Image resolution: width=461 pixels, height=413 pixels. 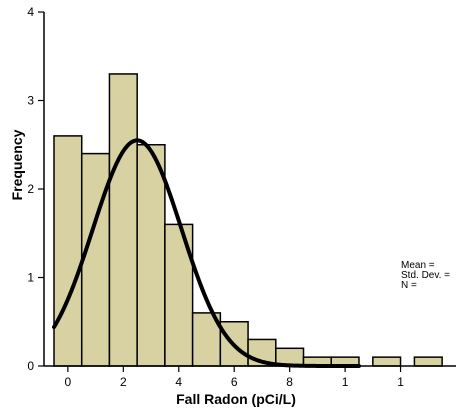 What do you see at coordinates (30, 189) in the screenshot?
I see `y-tick-label: 2` at bounding box center [30, 189].